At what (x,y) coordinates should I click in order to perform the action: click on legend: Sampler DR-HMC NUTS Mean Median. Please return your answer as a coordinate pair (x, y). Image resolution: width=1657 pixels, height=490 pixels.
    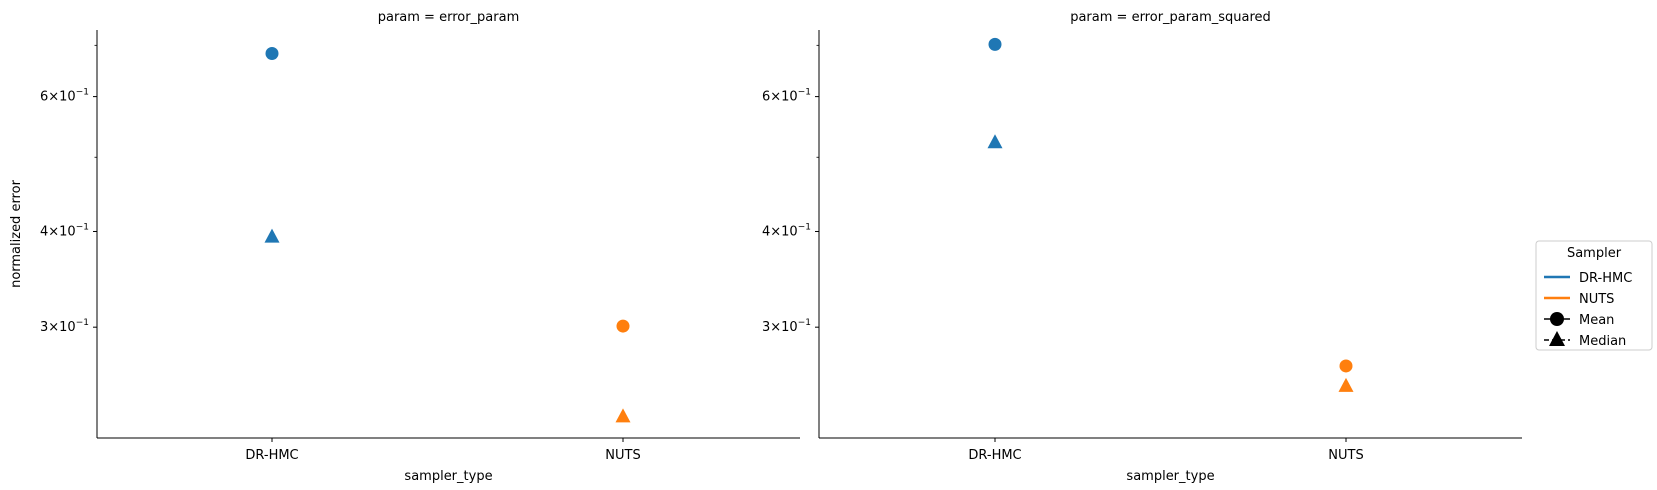
    Looking at the image, I should click on (1594, 295).